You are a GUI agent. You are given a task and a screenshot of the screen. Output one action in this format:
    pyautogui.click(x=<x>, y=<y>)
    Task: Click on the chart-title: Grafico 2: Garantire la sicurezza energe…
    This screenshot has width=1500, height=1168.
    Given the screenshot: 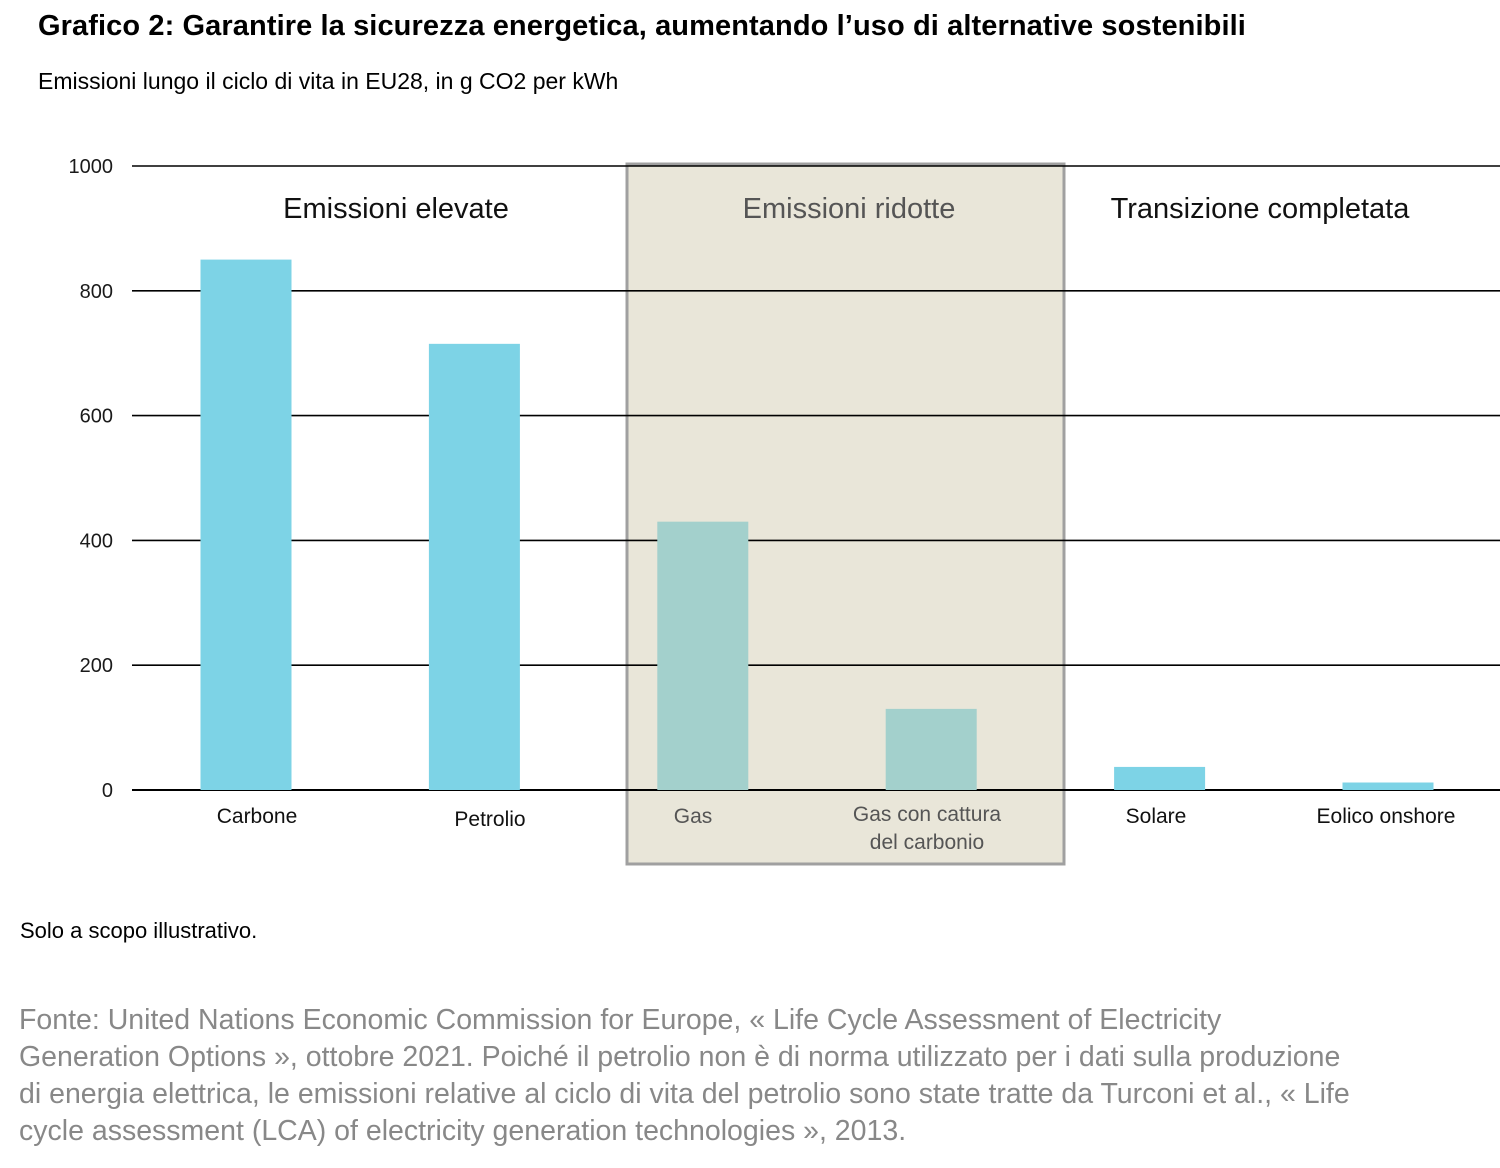 What is the action you would take?
    pyautogui.click(x=642, y=26)
    